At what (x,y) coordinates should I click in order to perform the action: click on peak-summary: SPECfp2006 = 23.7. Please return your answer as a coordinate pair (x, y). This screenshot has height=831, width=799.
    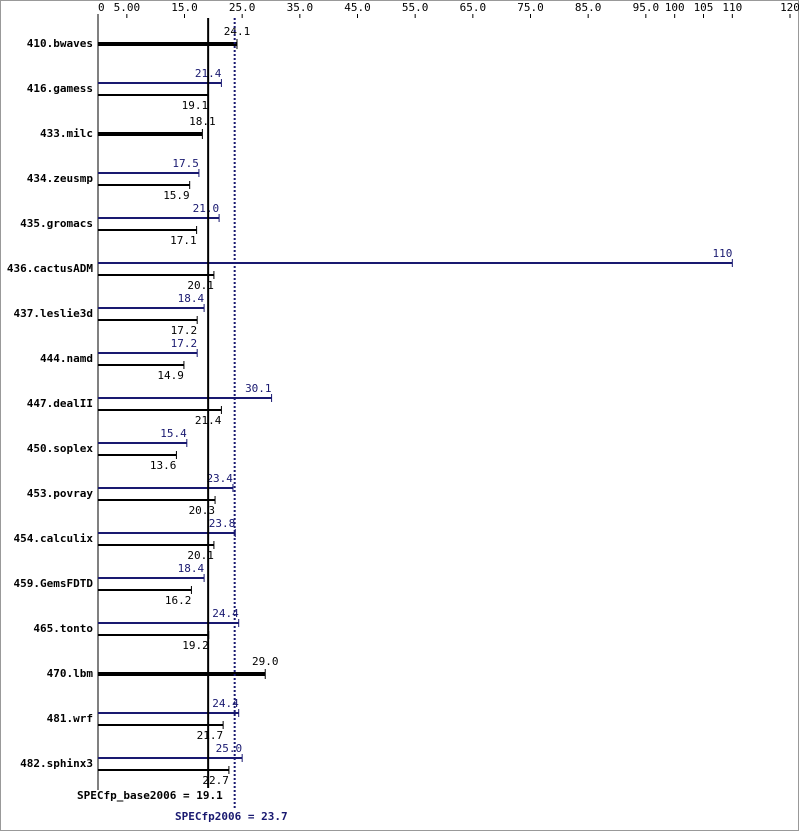
    Looking at the image, I should click on (231, 816).